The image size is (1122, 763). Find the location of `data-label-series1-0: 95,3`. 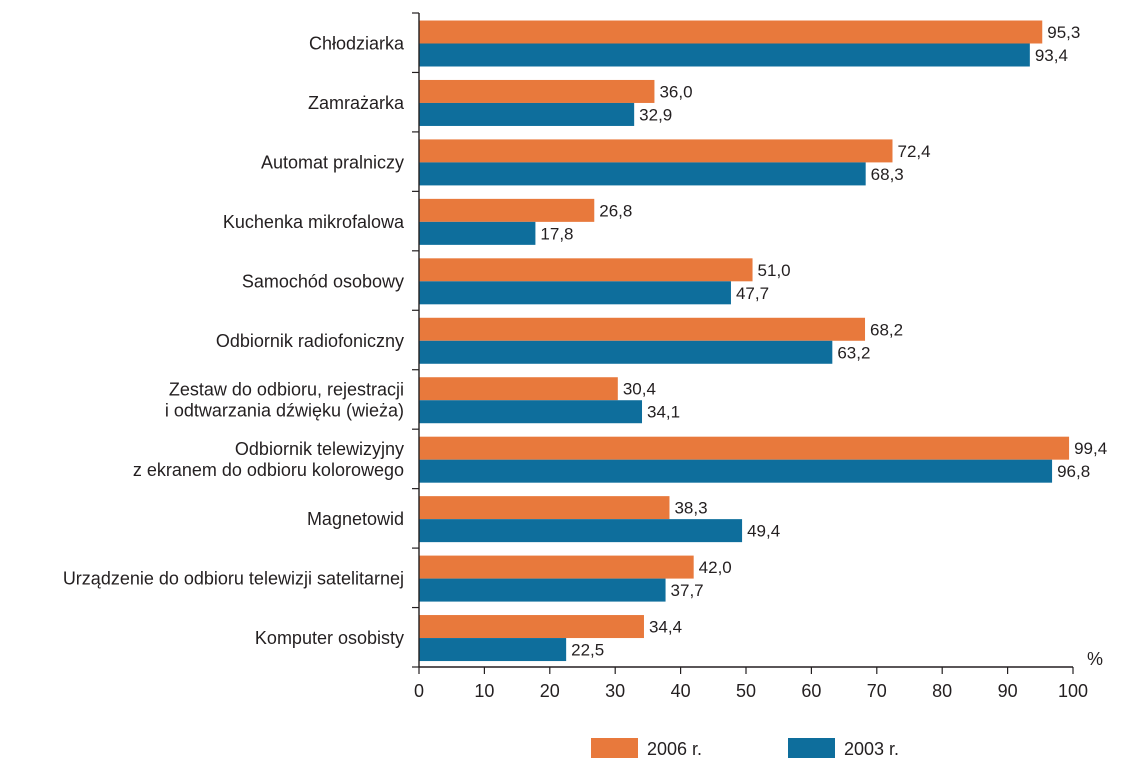

data-label-series1-0: 95,3 is located at coordinates (1063, 32).